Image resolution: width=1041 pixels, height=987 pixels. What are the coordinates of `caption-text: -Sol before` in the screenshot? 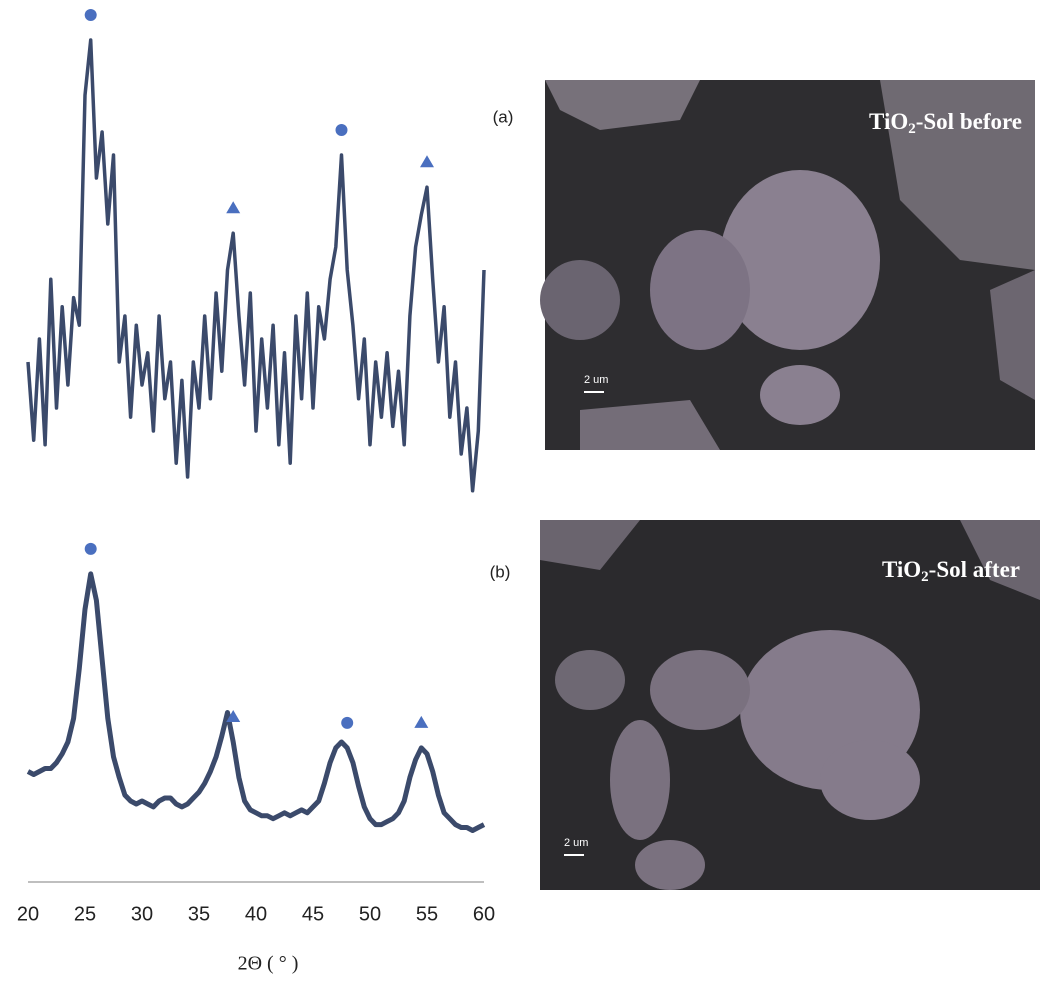 It's located at (969, 121).